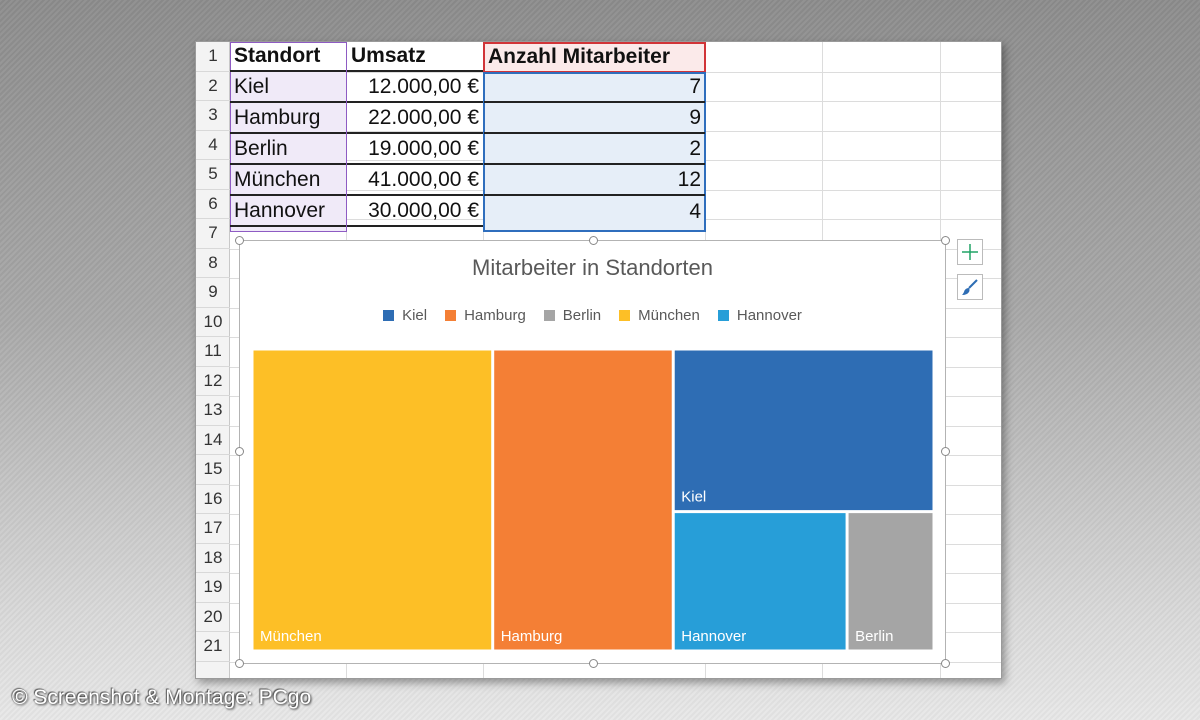  I want to click on treemap-label: Hamburg, so click(532, 636).